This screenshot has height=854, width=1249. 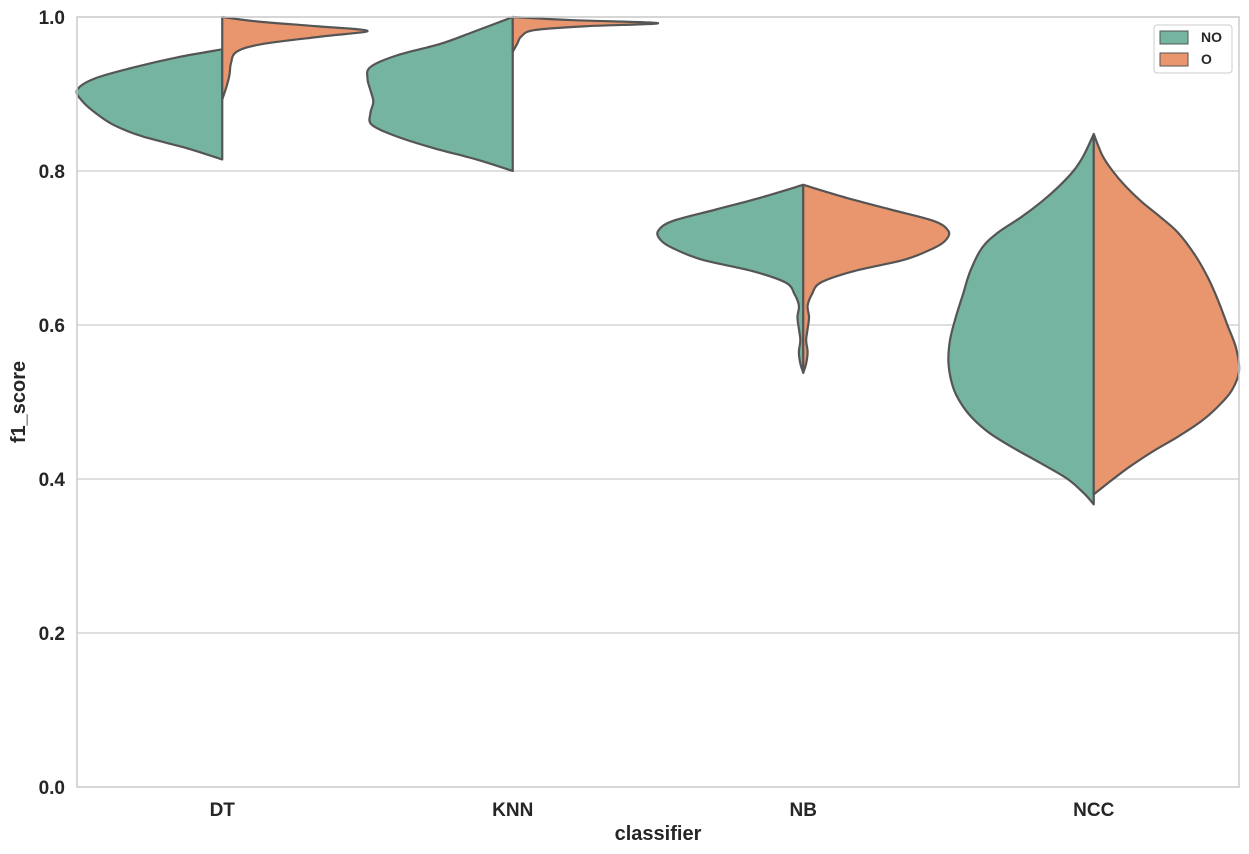 What do you see at coordinates (730, 278) in the screenshot?
I see `violin-nb-no` at bounding box center [730, 278].